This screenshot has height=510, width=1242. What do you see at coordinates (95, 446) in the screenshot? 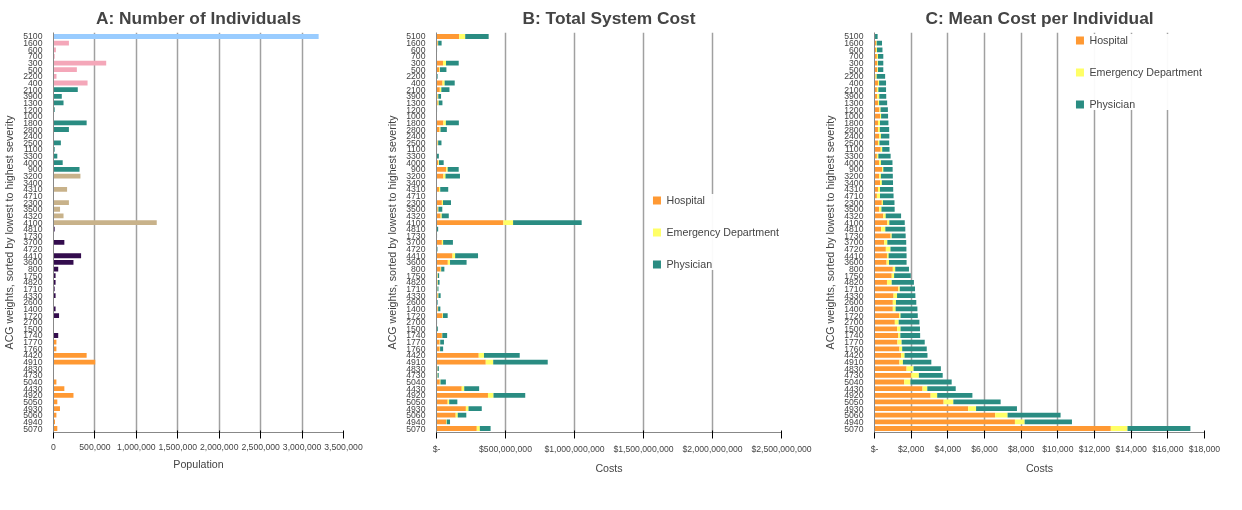
I see `x-tick-label: 500,000` at bounding box center [95, 446].